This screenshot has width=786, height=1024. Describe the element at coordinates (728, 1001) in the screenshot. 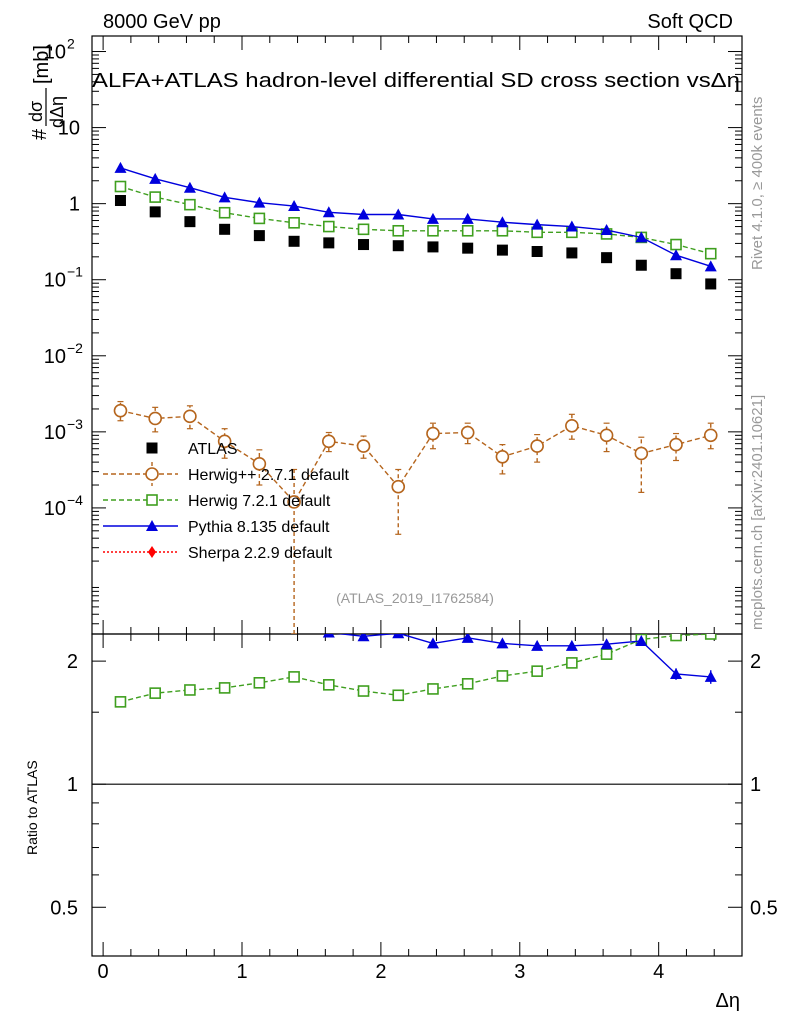

I see `x-axis-title: Δη` at that location.